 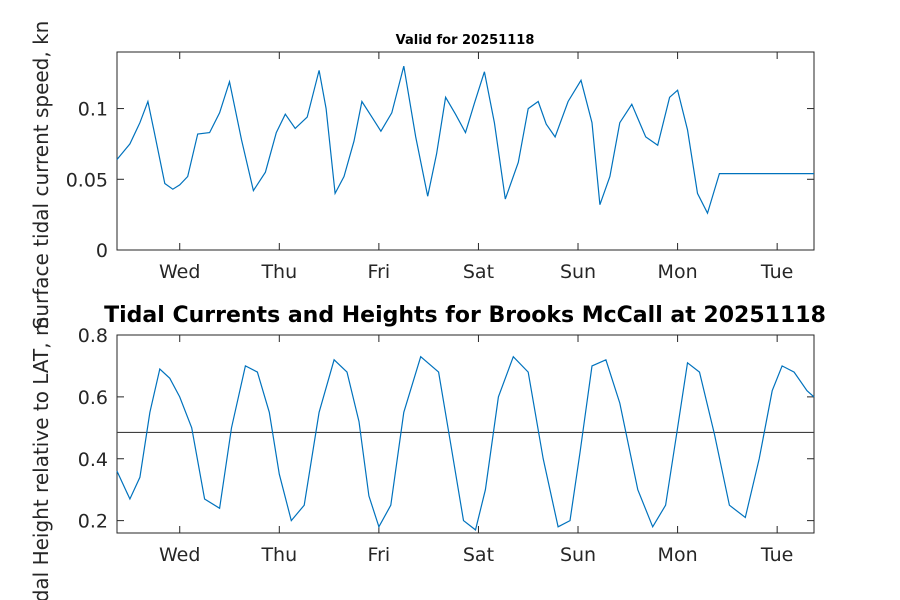 I want to click on bottom-x-tick-label: Fri, so click(x=379, y=555).